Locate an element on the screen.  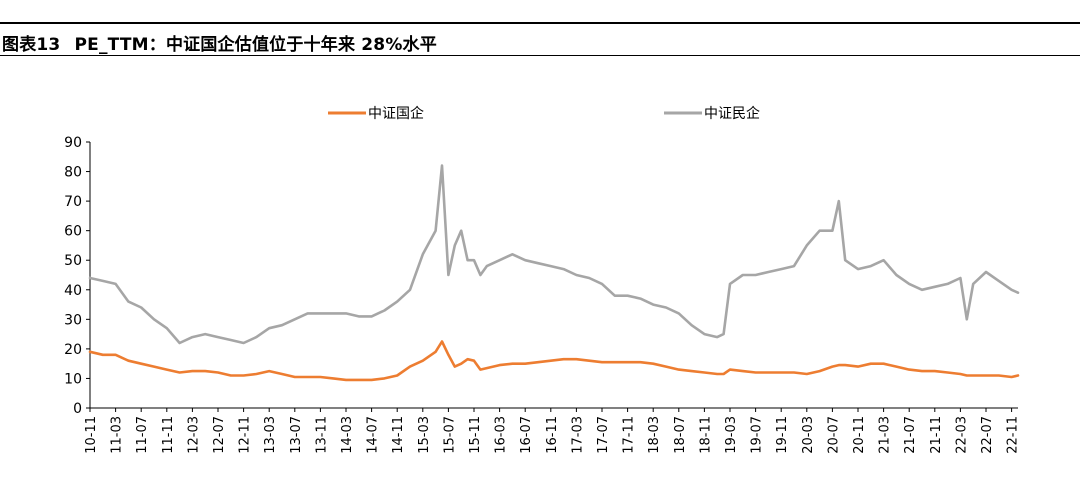
x-tick-label: 13-03 is located at coordinates (270, 435).